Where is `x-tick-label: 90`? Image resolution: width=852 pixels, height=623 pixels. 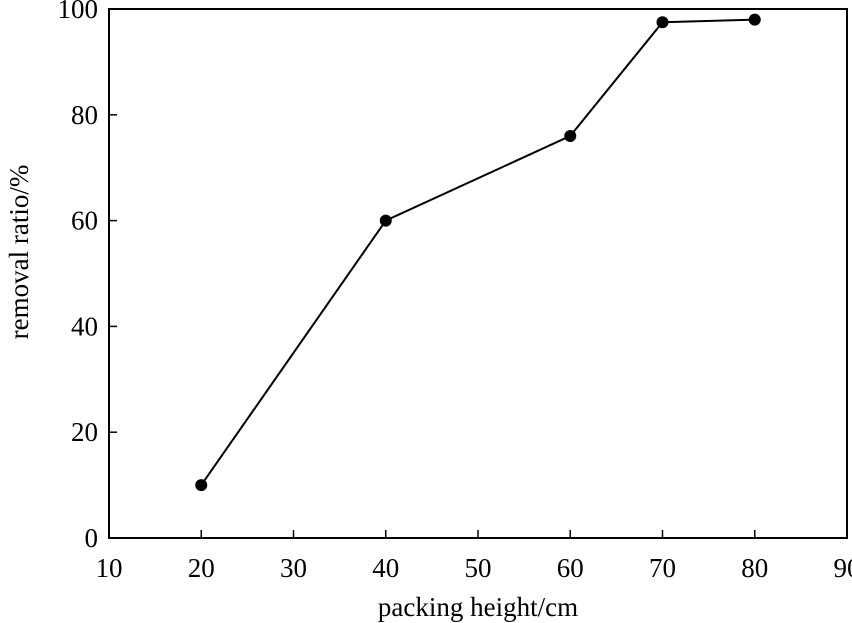
x-tick-label: 90 is located at coordinates (843, 568).